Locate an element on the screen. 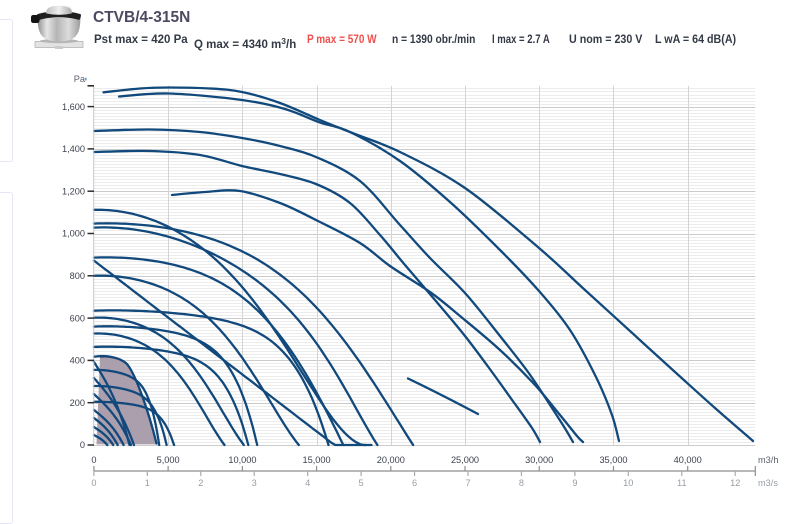 The image size is (792, 524). svg-text: 1,600 is located at coordinates (73, 107).